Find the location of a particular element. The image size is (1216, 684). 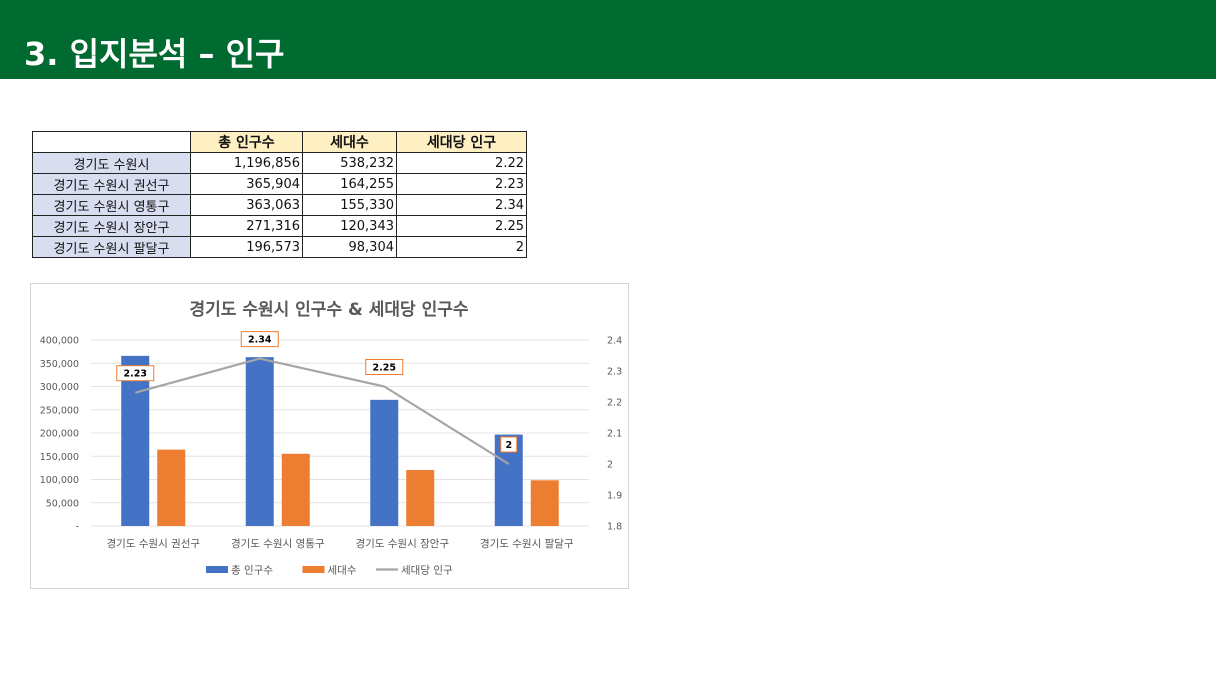

row-name: 경기도 수원시 장안구 is located at coordinates (111, 226).